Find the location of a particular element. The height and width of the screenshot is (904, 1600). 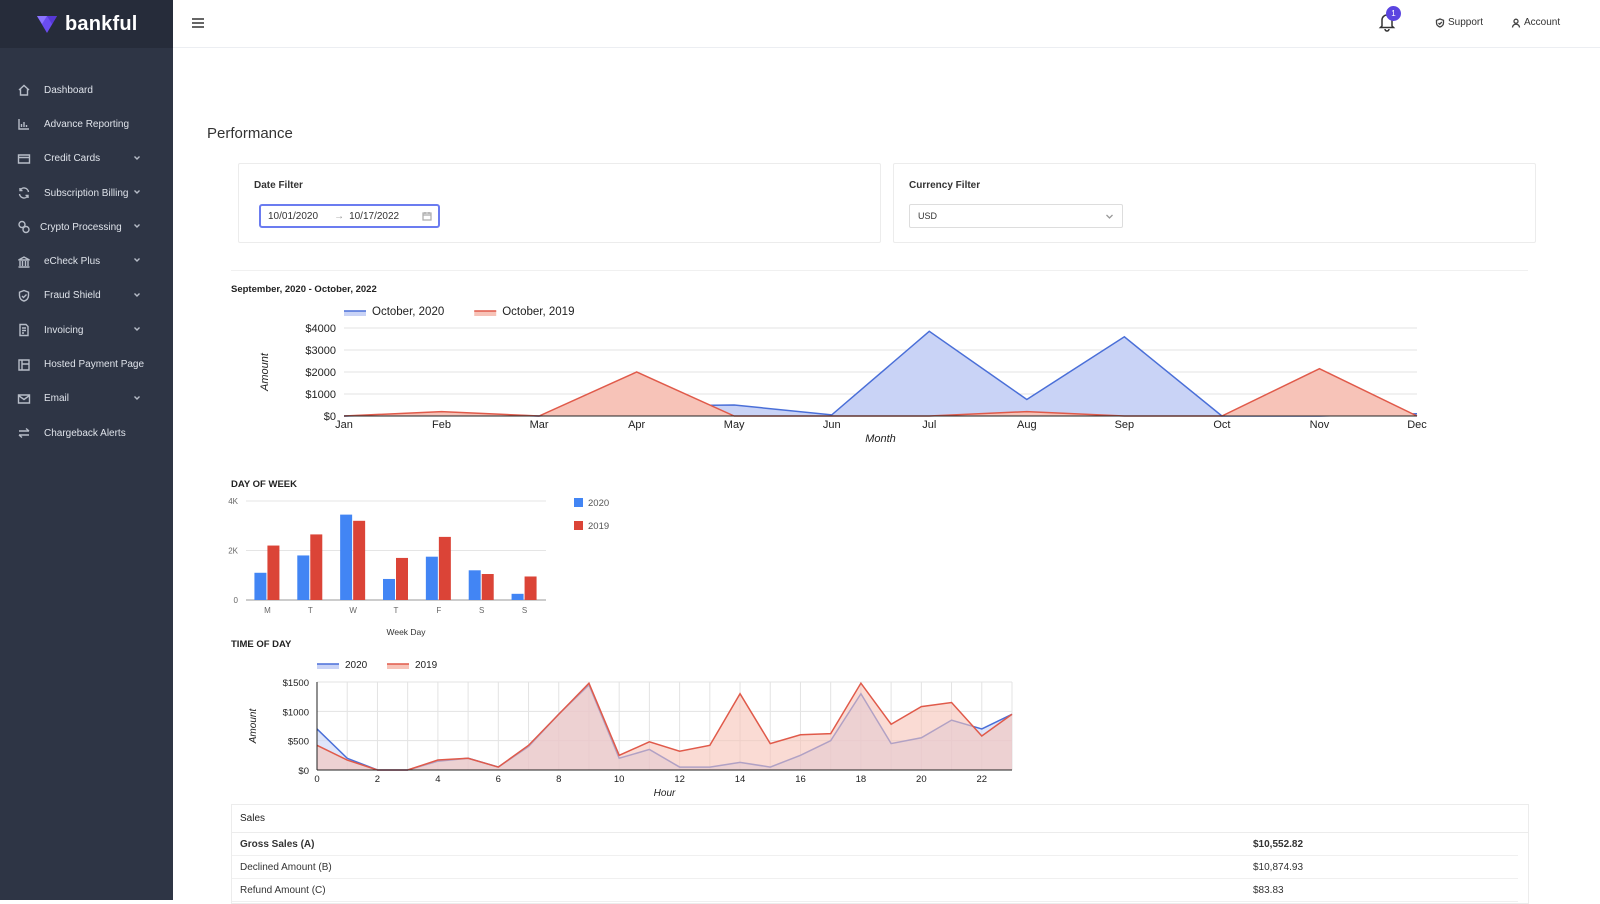

day-of-week-chart-title: DAY OF WEEK is located at coordinates (264, 484).